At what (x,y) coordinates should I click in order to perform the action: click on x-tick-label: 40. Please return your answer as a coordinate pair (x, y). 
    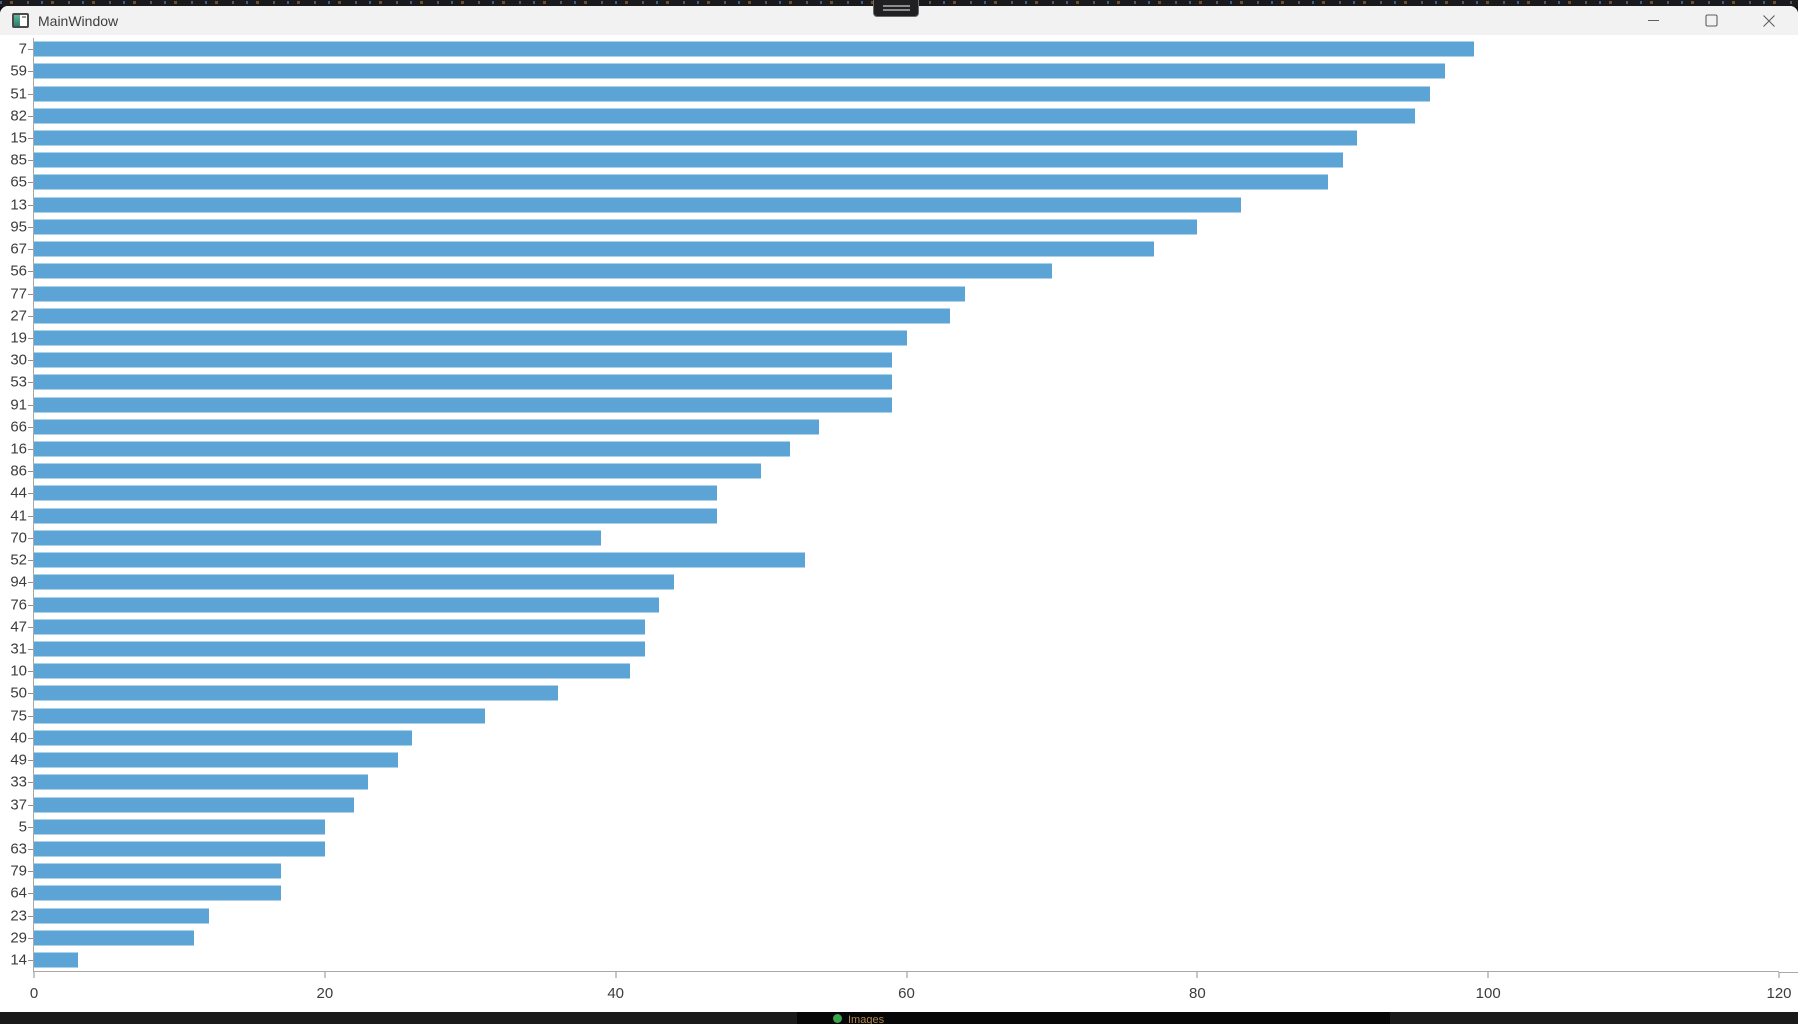
    Looking at the image, I should click on (615, 993).